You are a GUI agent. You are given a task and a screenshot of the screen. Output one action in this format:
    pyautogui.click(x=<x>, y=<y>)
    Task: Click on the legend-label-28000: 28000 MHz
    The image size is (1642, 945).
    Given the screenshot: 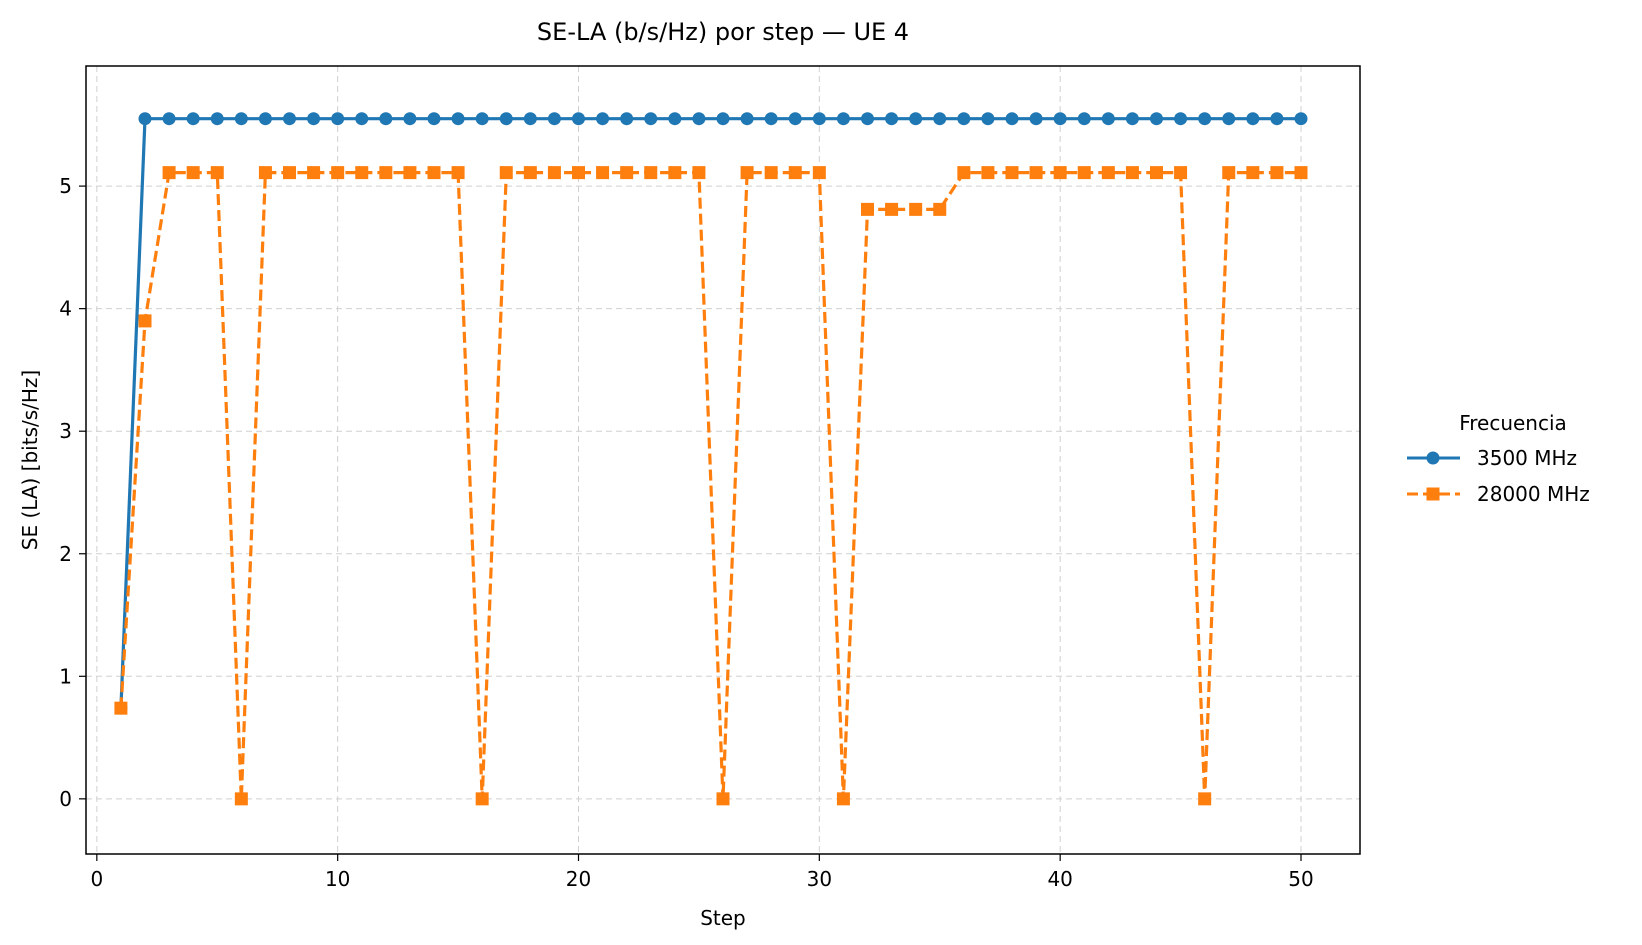 What is the action you would take?
    pyautogui.click(x=1533, y=494)
    